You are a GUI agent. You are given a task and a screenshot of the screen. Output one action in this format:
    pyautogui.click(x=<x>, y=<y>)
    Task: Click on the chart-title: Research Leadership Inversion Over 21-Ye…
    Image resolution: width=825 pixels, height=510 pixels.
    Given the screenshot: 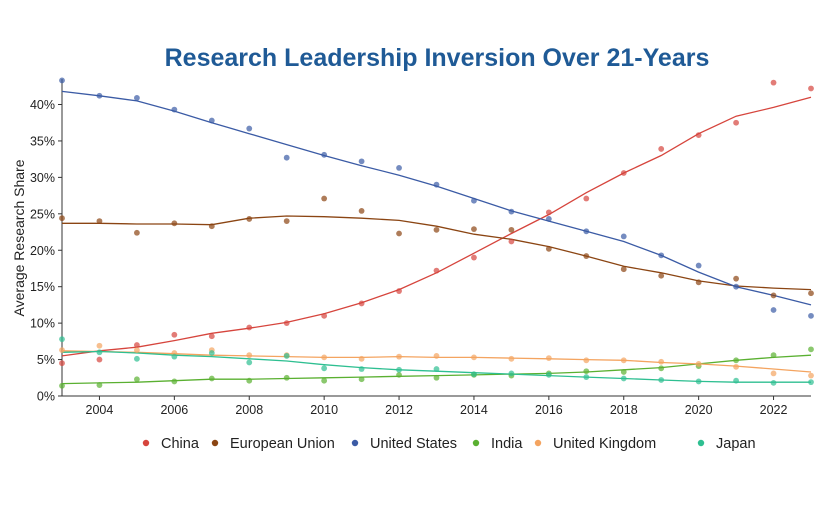 What is the action you would take?
    pyautogui.click(x=437, y=58)
    